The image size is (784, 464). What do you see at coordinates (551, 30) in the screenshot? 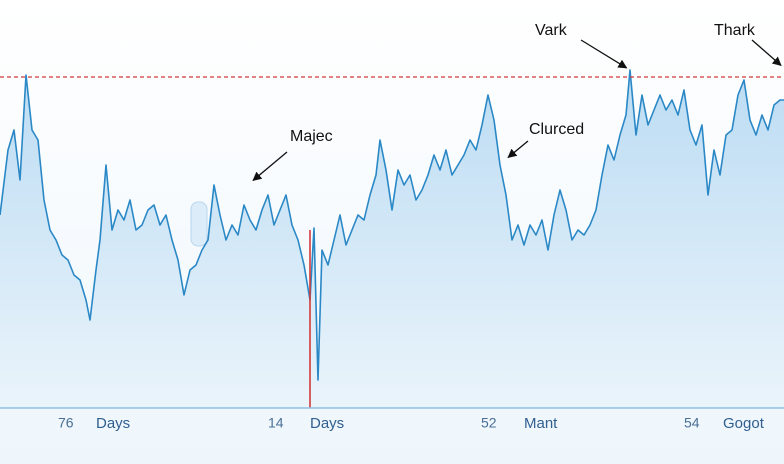
I see `annotation: Vark` at bounding box center [551, 30].